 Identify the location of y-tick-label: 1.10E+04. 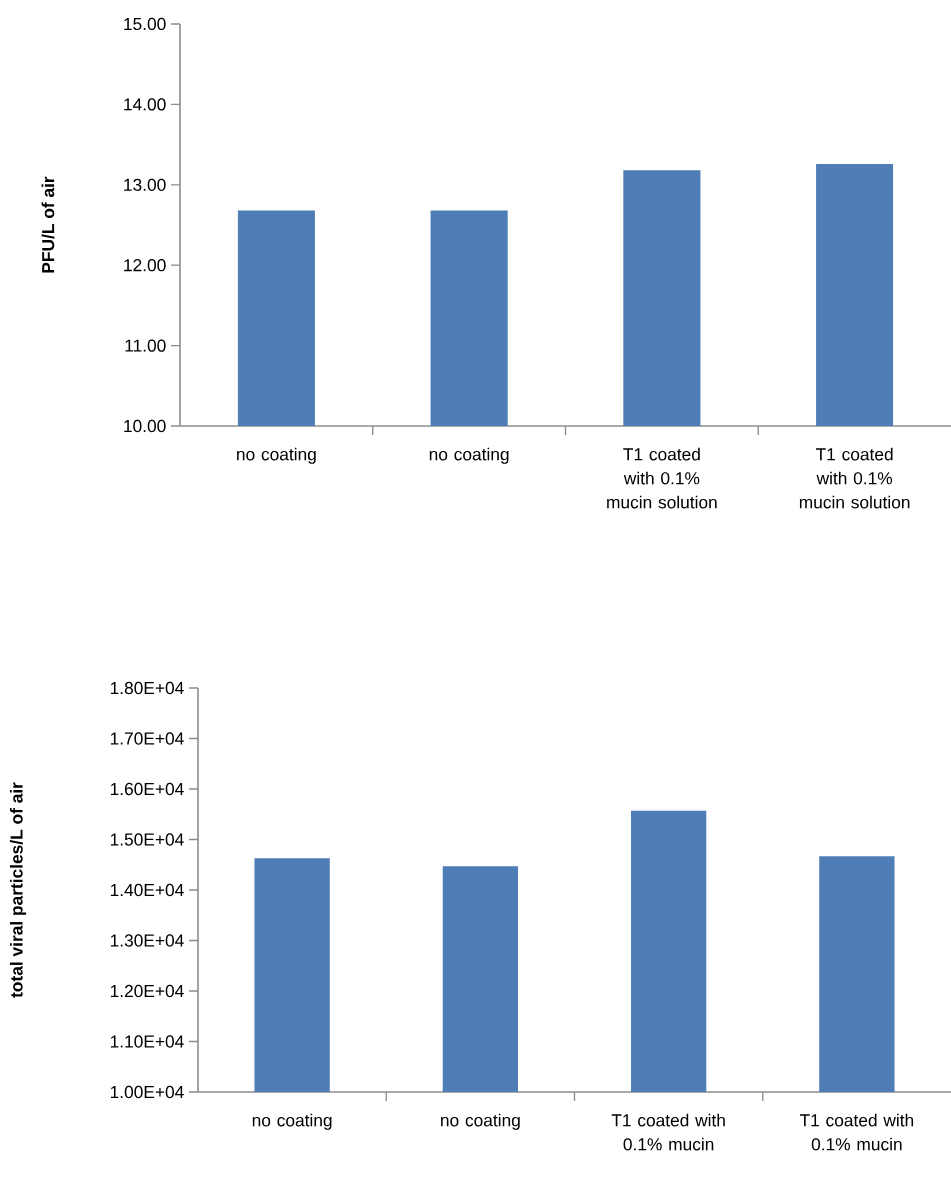
(147, 1041).